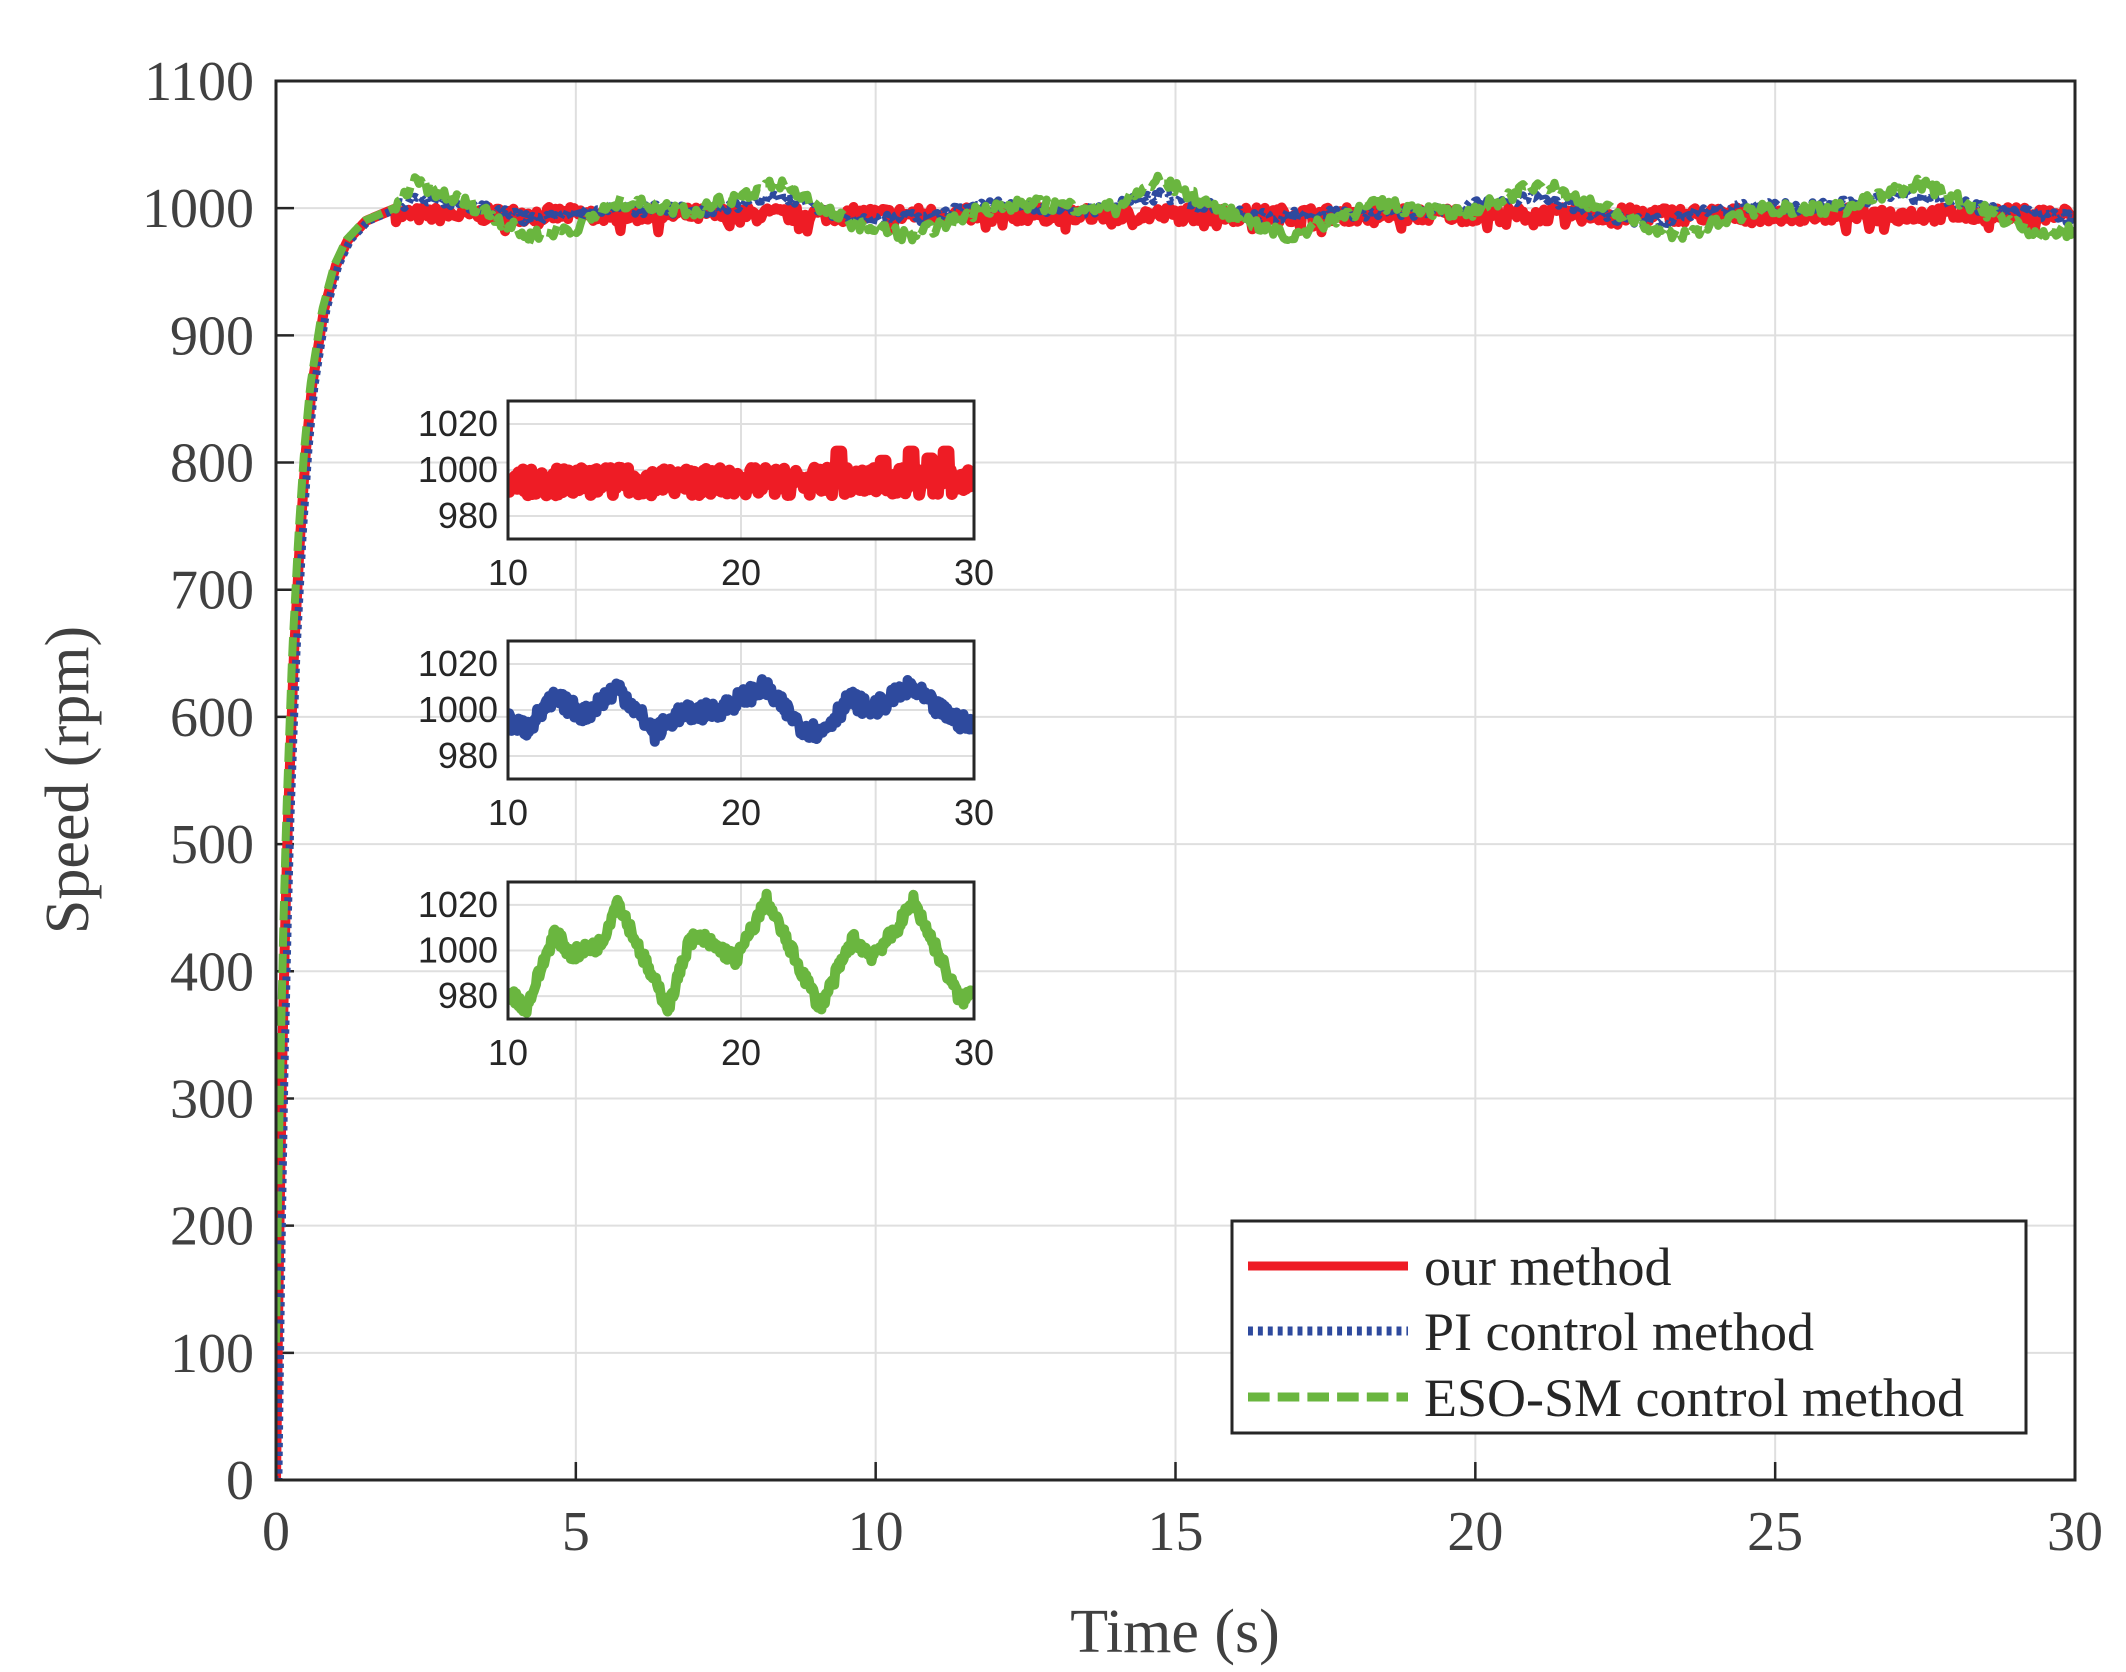  I want to click on x-axis-label: Time (s), so click(1175, 1632).